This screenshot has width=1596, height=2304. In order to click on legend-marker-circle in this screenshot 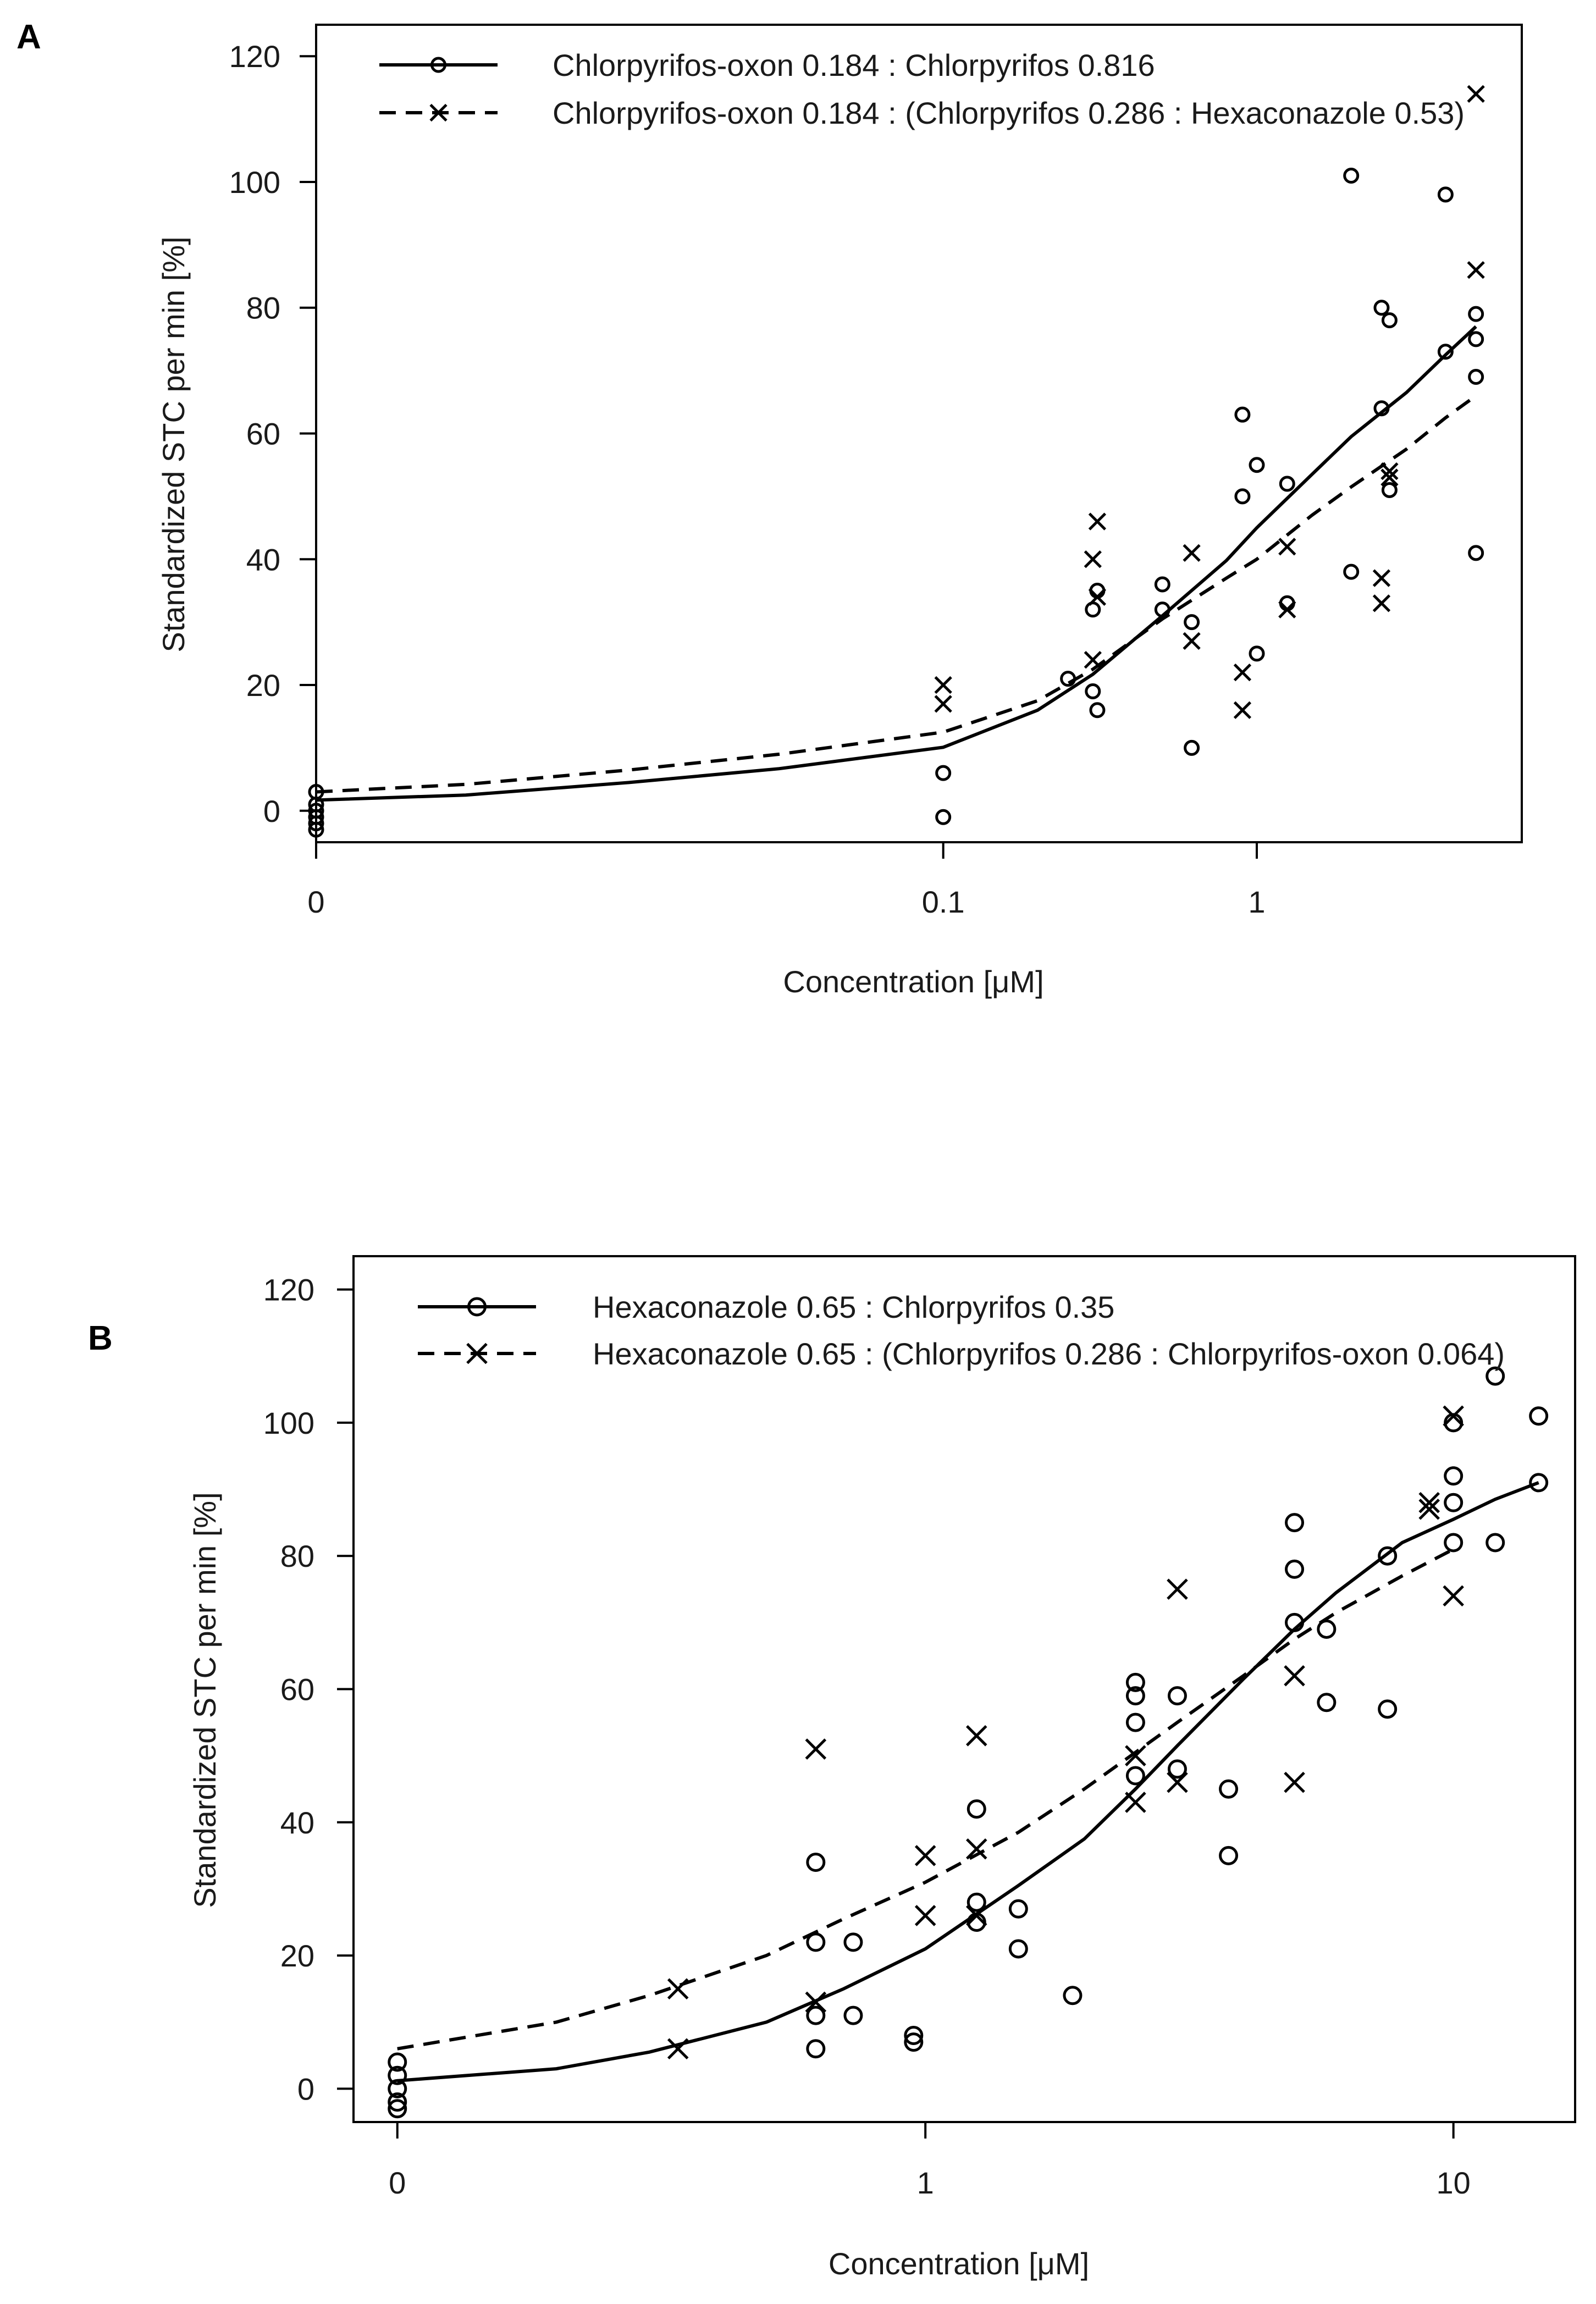, I will do `click(477, 1307)`.